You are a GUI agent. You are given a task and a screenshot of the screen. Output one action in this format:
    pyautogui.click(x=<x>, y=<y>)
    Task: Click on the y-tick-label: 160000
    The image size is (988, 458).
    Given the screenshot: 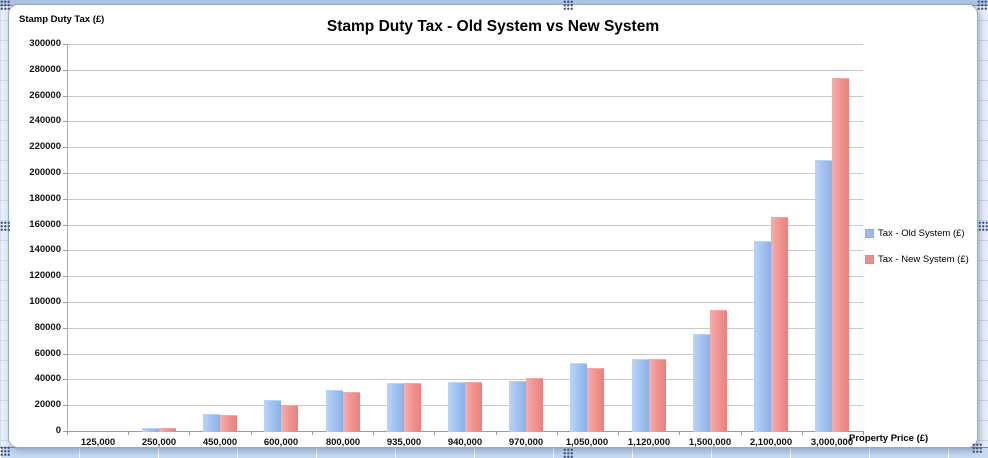 What is the action you would take?
    pyautogui.click(x=45, y=224)
    